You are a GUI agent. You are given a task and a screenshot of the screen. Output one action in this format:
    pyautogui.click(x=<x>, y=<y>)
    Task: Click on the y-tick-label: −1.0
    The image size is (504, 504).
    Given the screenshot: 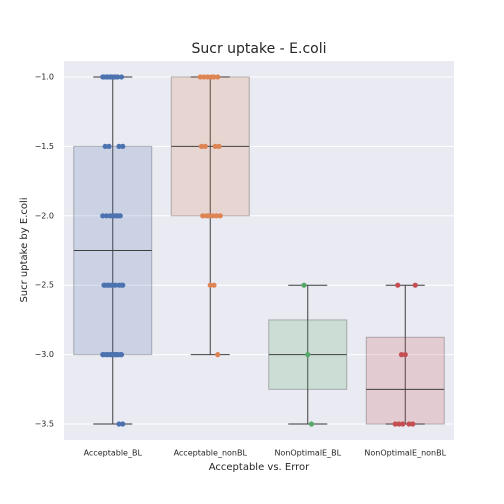 What is the action you would take?
    pyautogui.click(x=44, y=76)
    